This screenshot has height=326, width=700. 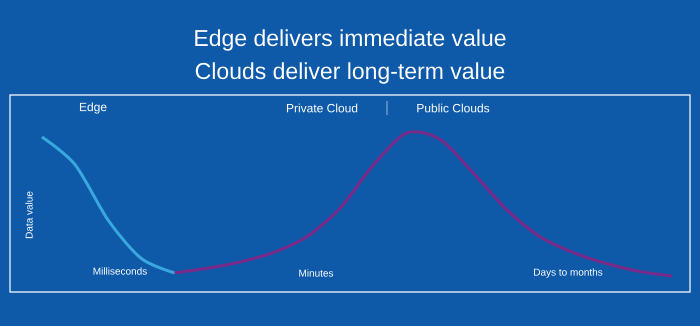 I want to click on annotation: Days to months, so click(x=568, y=273).